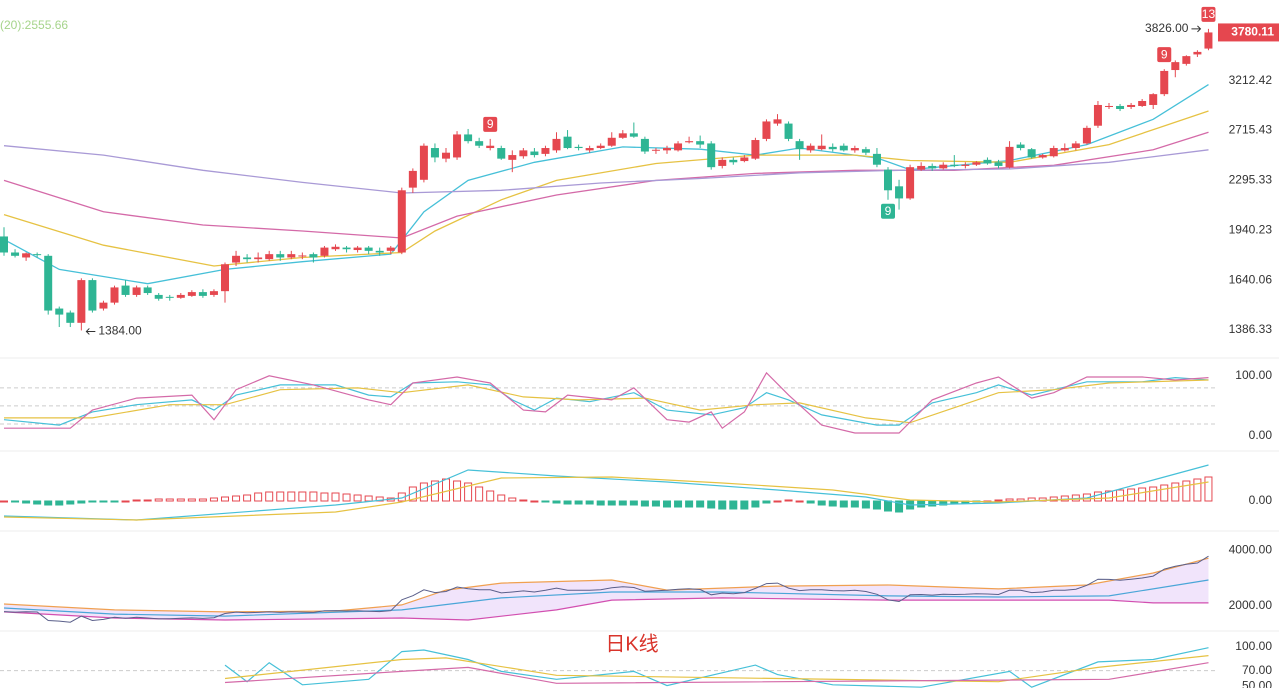 The height and width of the screenshot is (688, 1279). Describe the element at coordinates (1257, 683) in the screenshot. I see `y-tick-label: 50.00` at that location.